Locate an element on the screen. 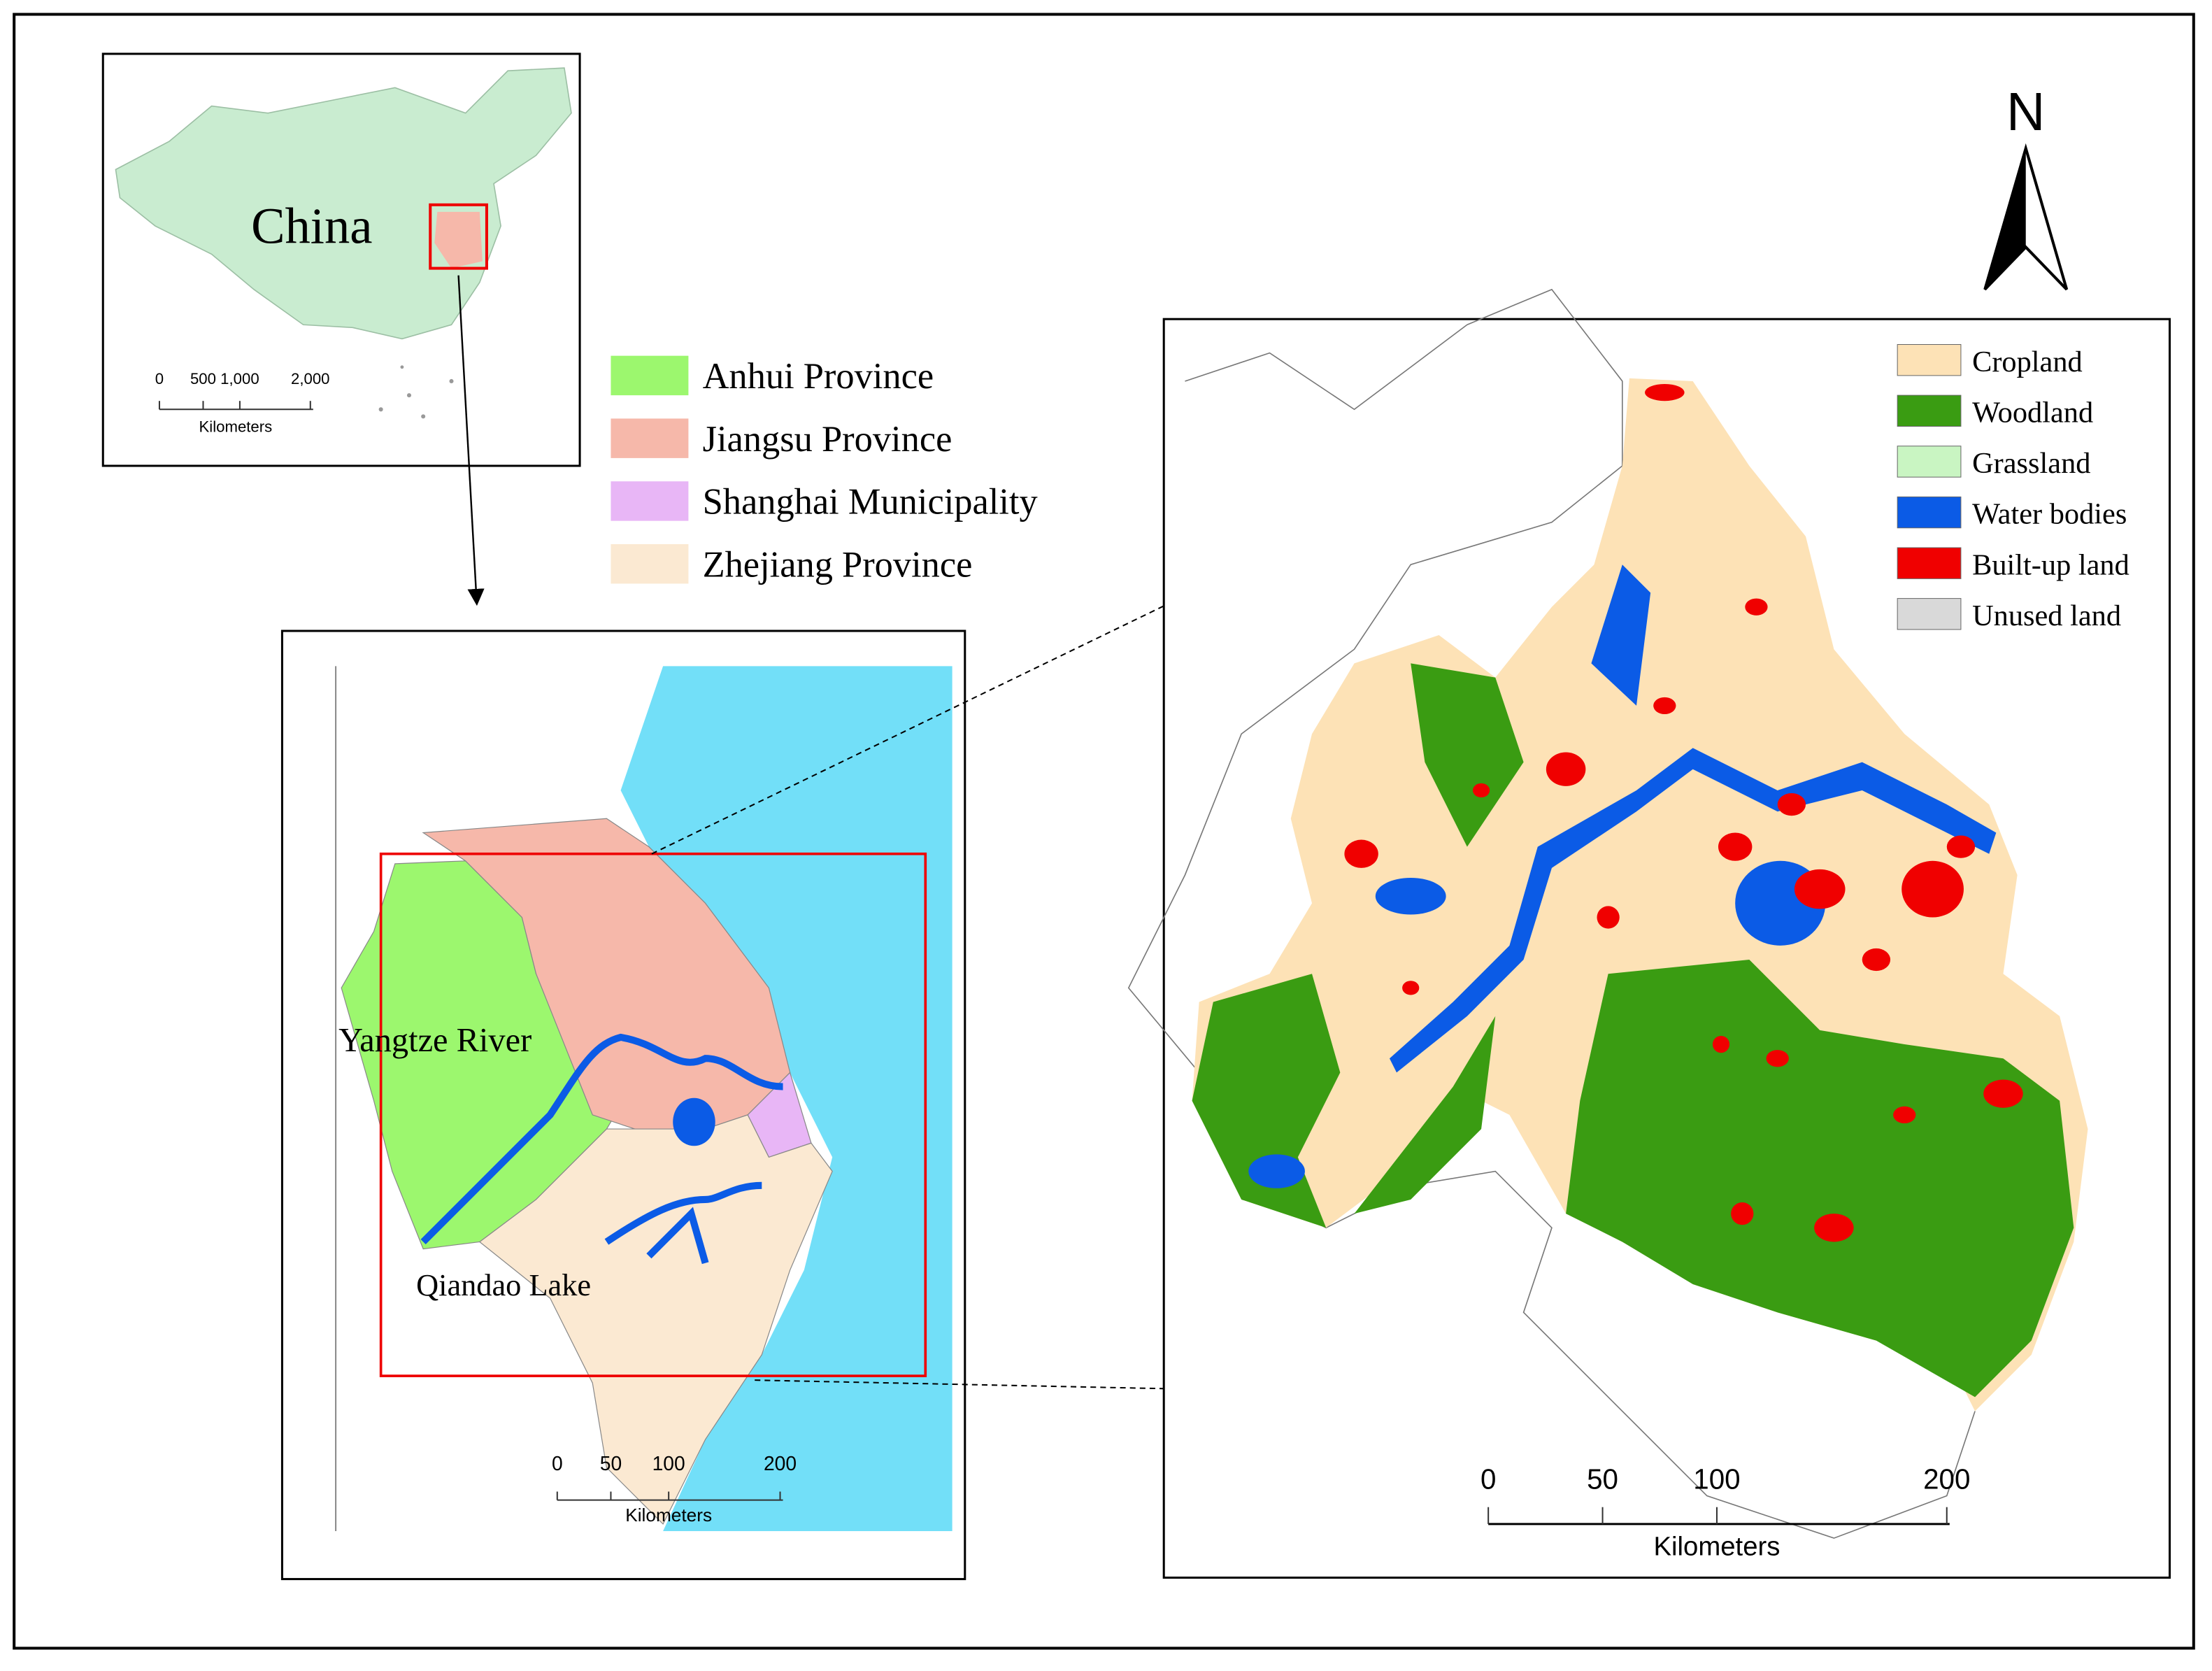  river-label: Yangtze River is located at coordinates (434, 1040).